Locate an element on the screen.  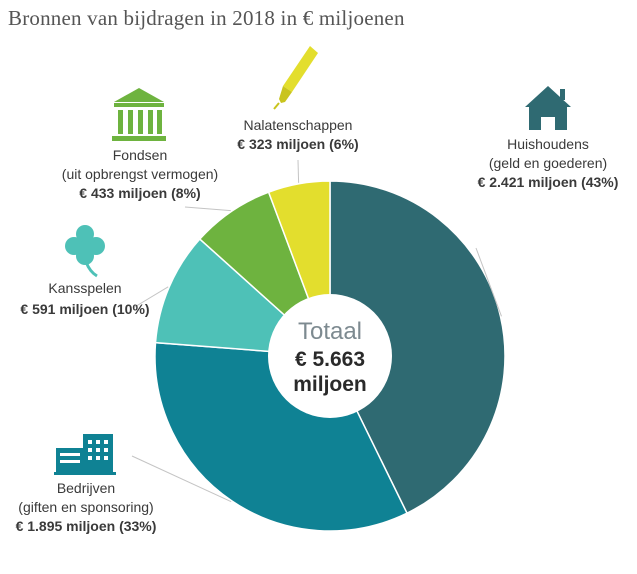
total-heading: Totaal is located at coordinates (330, 331).